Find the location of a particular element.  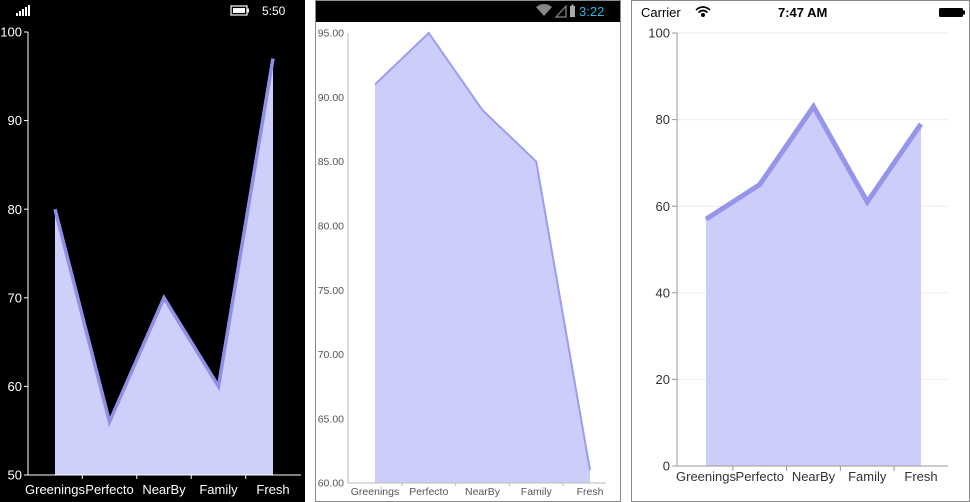

status-bar: Carrier 7:47 AM is located at coordinates (800, 12).